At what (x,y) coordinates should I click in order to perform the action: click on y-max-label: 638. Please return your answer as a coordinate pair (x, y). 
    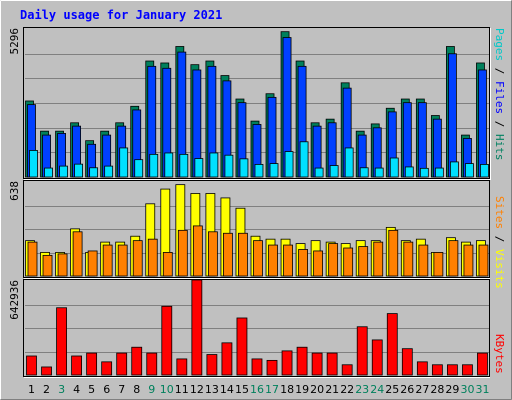
    Looking at the image, I should click on (14, 191).